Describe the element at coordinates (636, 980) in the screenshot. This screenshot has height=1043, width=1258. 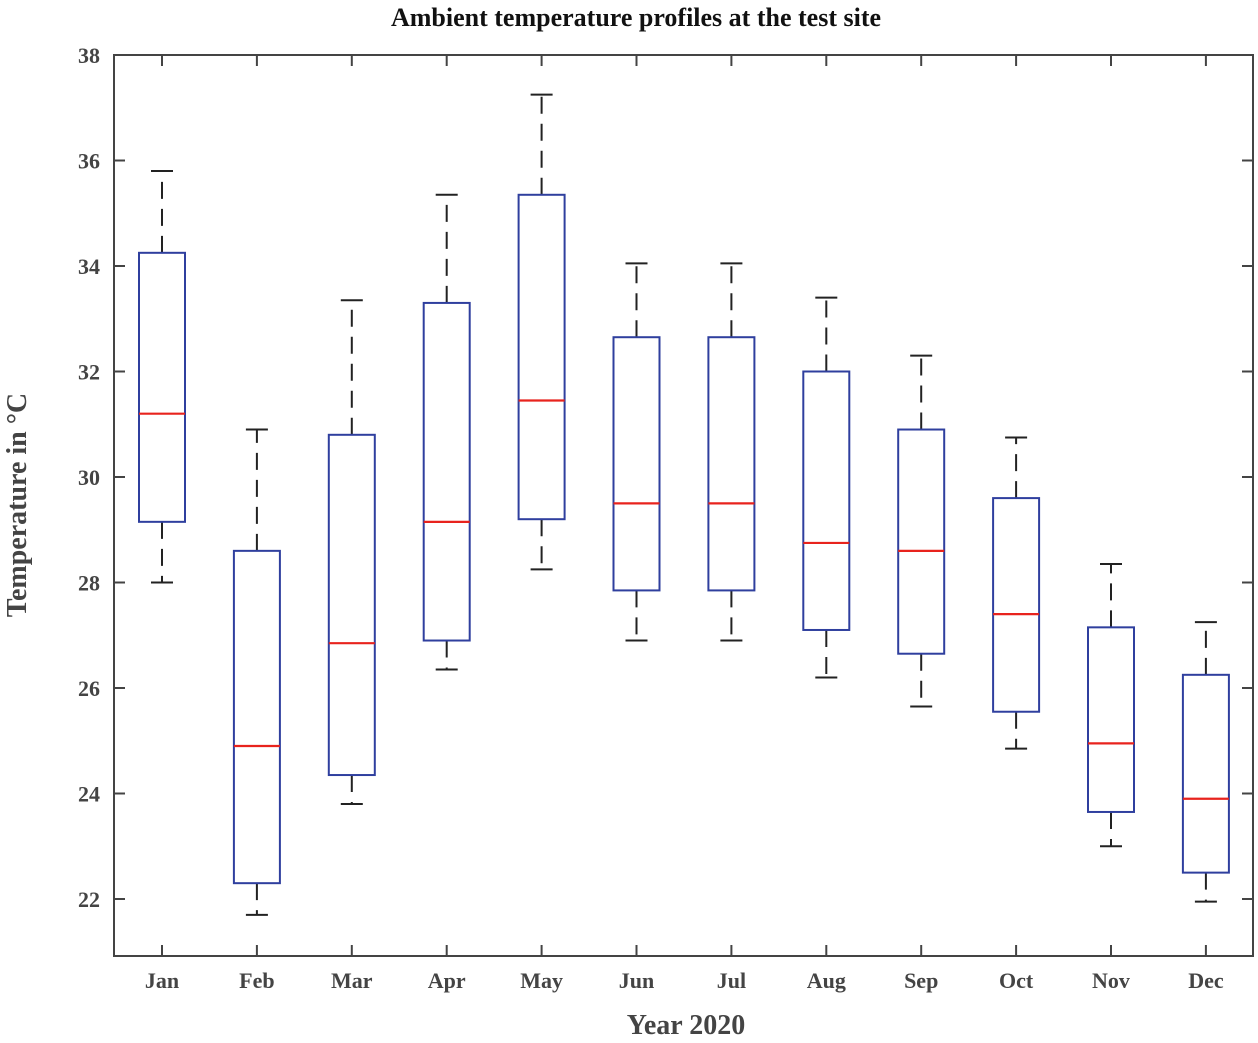
I see `x-tick-label: Jun` at that location.